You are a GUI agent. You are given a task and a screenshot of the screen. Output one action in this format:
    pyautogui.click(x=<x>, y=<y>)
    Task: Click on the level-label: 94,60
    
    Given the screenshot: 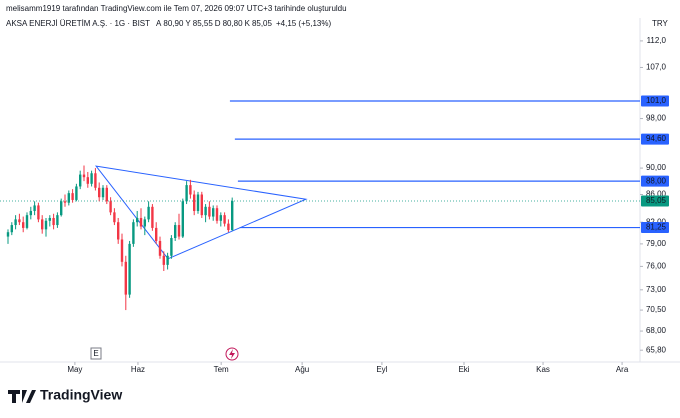 What is the action you would take?
    pyautogui.click(x=656, y=138)
    